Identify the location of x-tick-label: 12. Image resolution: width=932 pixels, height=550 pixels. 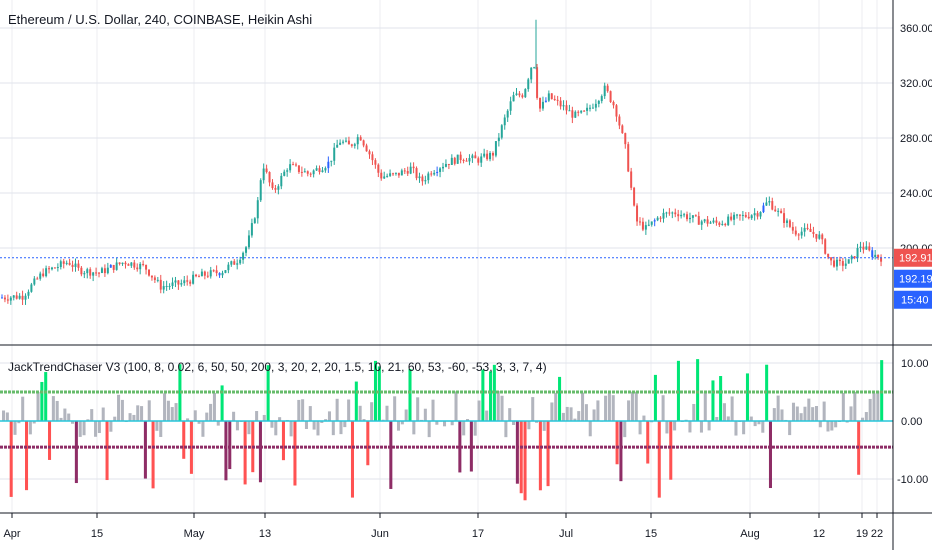
(819, 534).